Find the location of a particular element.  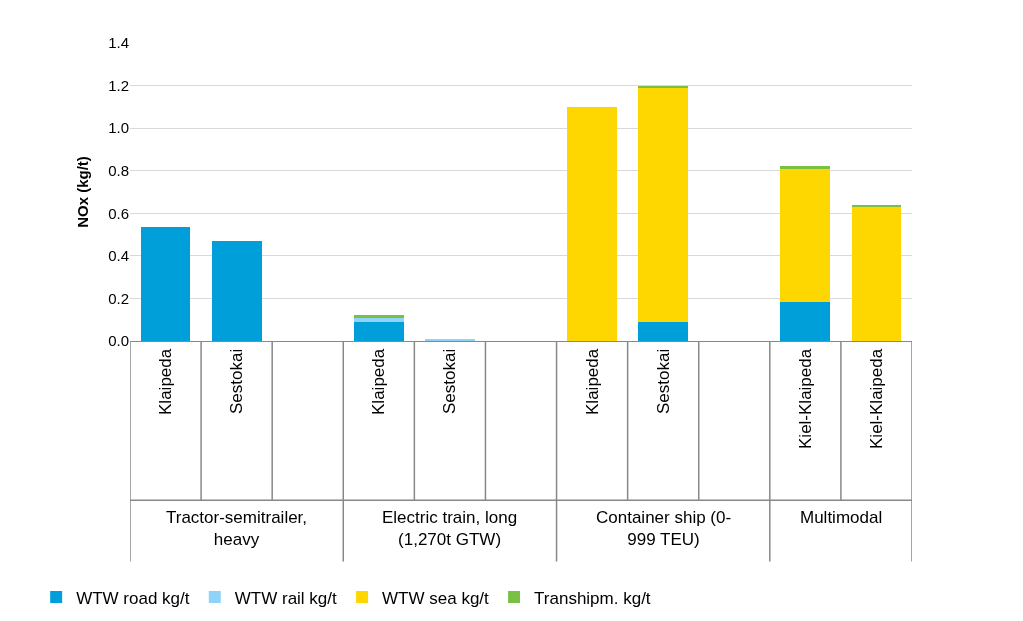

legend-label: WTW sea kg/t is located at coordinates (436, 598).